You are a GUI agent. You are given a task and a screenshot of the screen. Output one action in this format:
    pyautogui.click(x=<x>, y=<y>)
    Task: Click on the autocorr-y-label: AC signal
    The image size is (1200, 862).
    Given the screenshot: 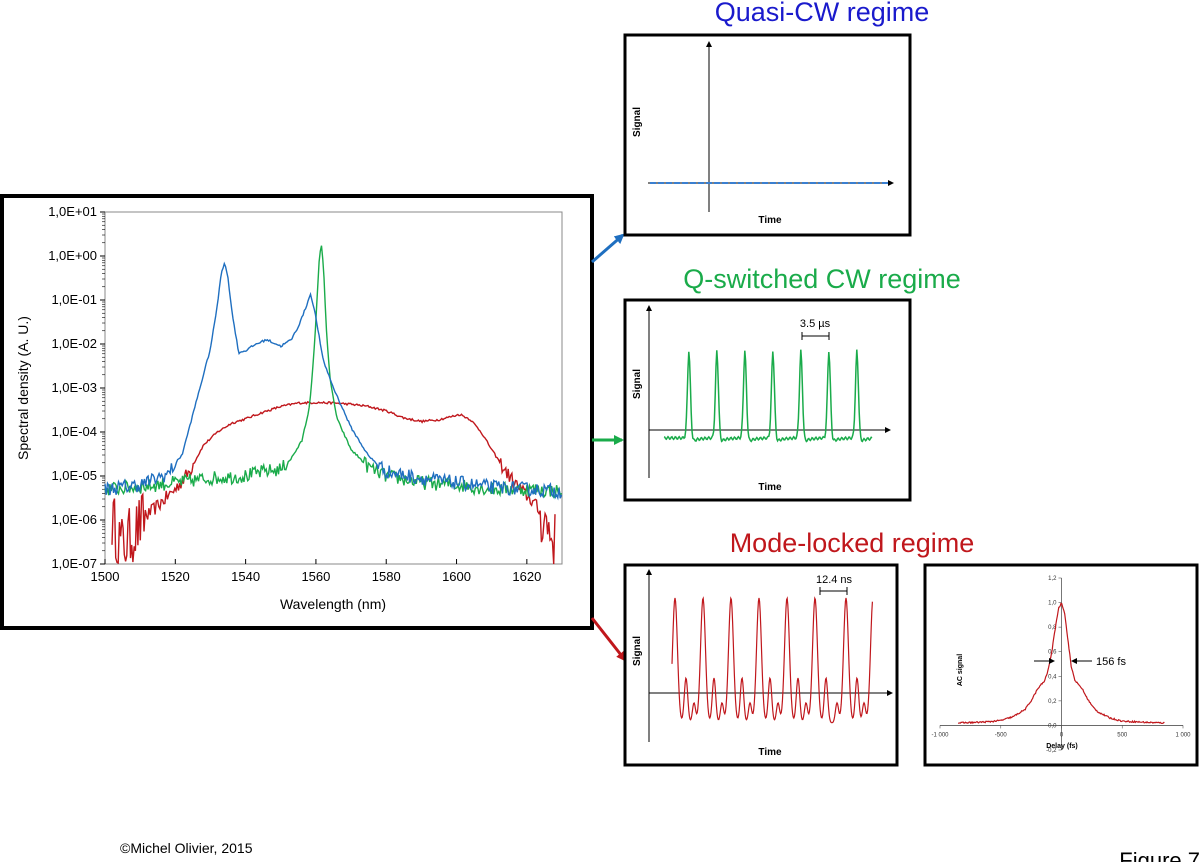 What is the action you would take?
    pyautogui.click(x=960, y=670)
    